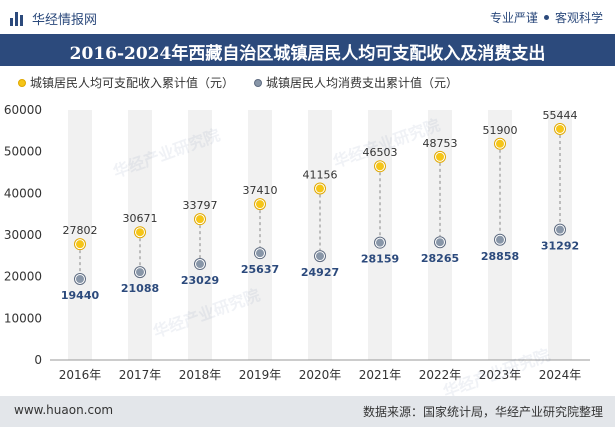 The width and height of the screenshot is (615, 427). I want to click on y-tick-label: 40000, so click(23, 193).